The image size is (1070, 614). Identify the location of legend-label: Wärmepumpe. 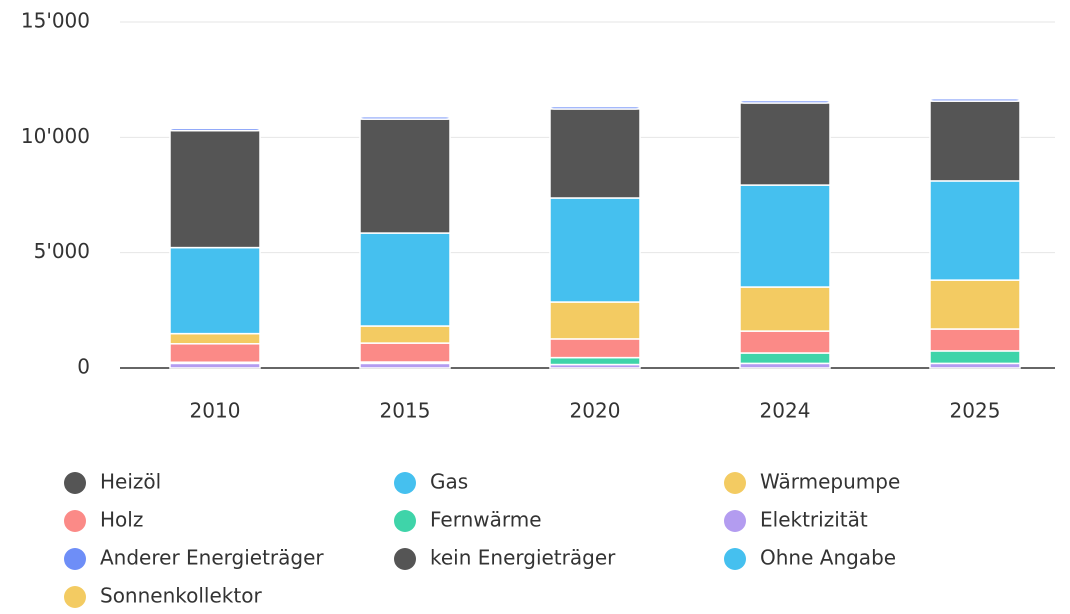
(830, 482).